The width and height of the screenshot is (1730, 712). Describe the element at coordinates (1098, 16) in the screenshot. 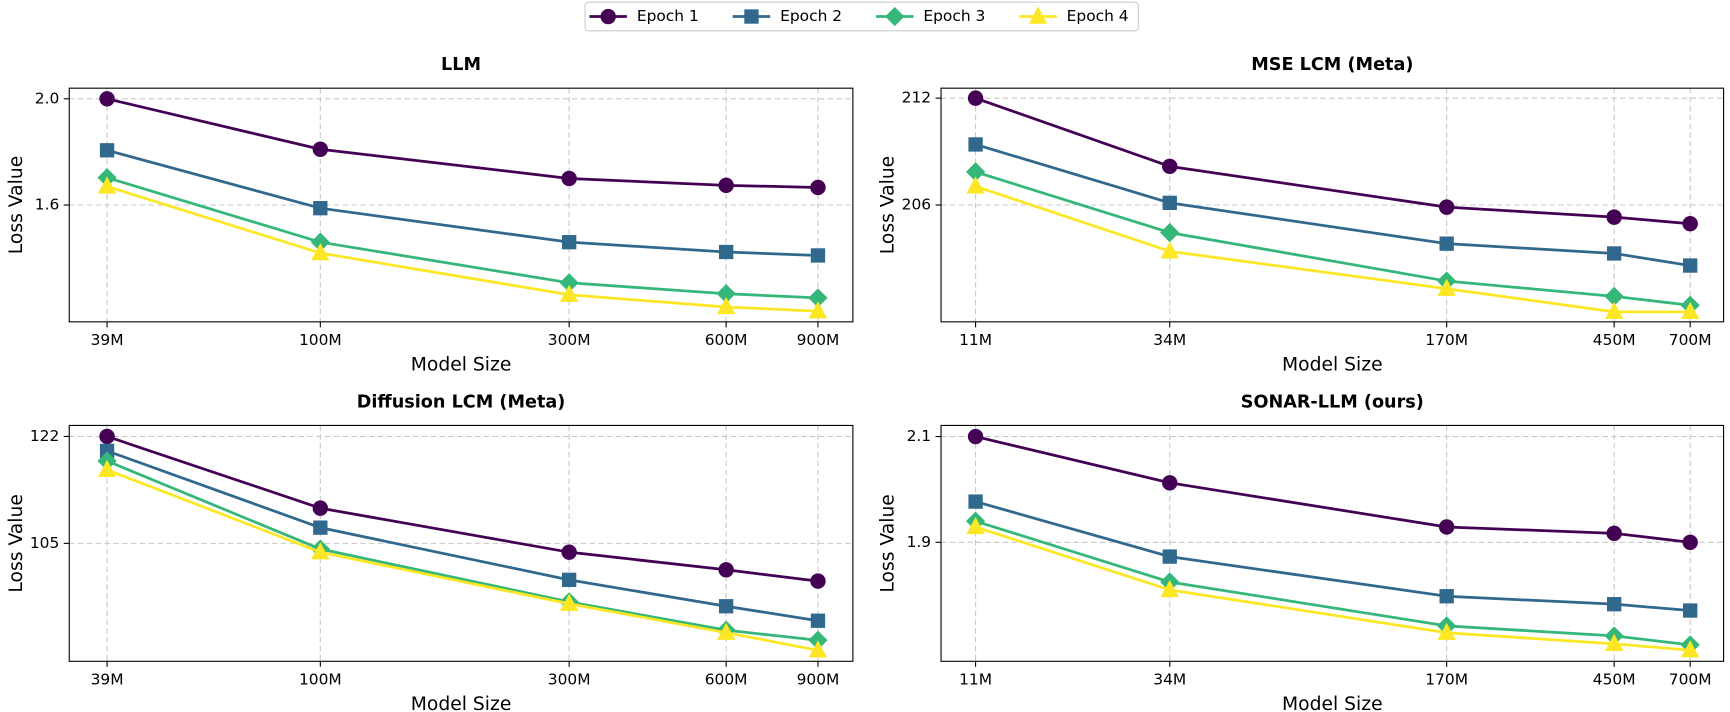

I see `legend-label: Epoch 4` at that location.